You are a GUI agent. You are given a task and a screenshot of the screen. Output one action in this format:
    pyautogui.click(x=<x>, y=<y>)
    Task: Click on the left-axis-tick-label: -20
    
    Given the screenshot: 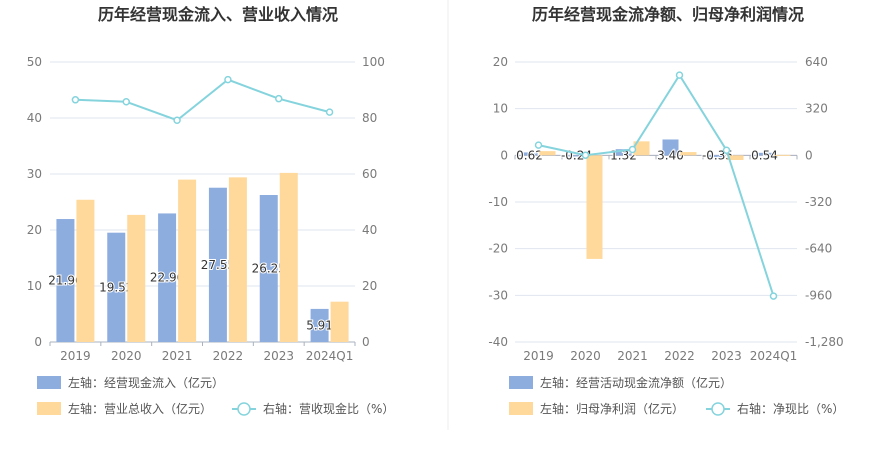 What is the action you would take?
    pyautogui.click(x=498, y=249)
    